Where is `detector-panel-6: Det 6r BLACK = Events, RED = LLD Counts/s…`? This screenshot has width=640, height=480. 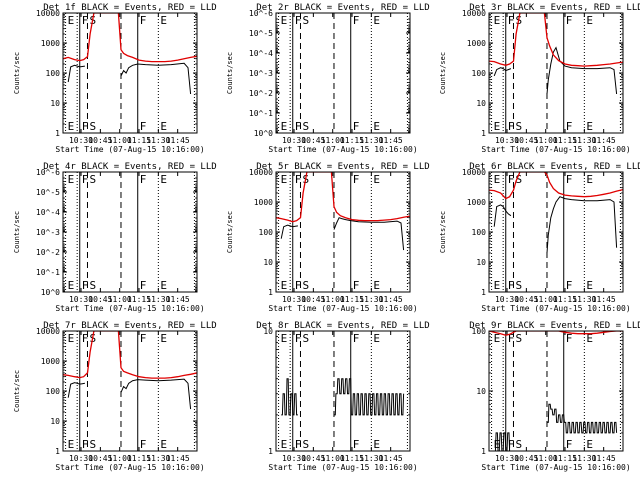 detector-panel-6: Det 6r BLACK = Events, RED = LLD Counts/s… is located at coordinates (539, 237).